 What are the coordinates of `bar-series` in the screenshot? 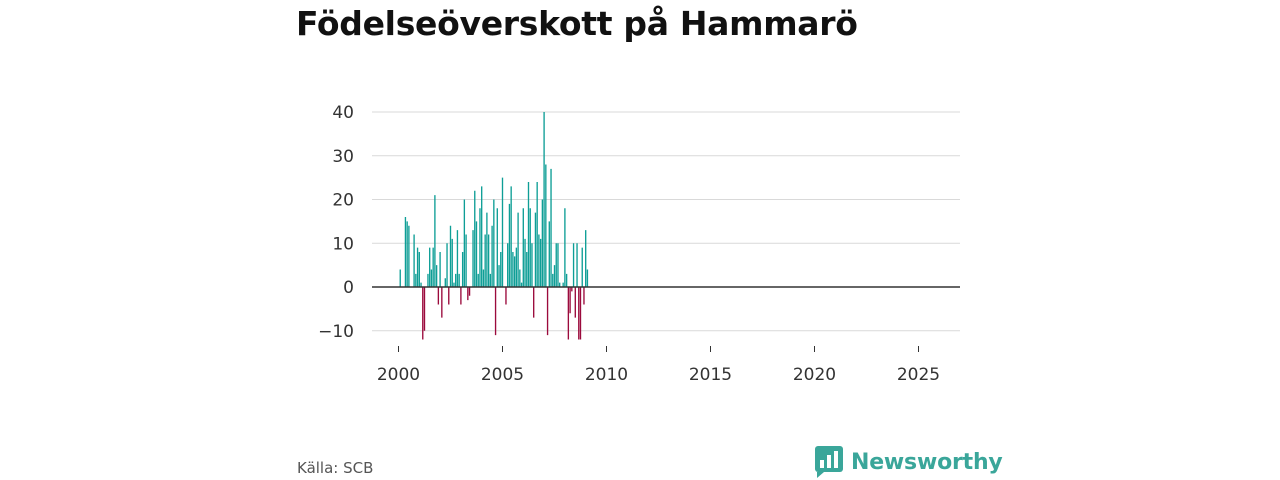 It's located at (494, 226).